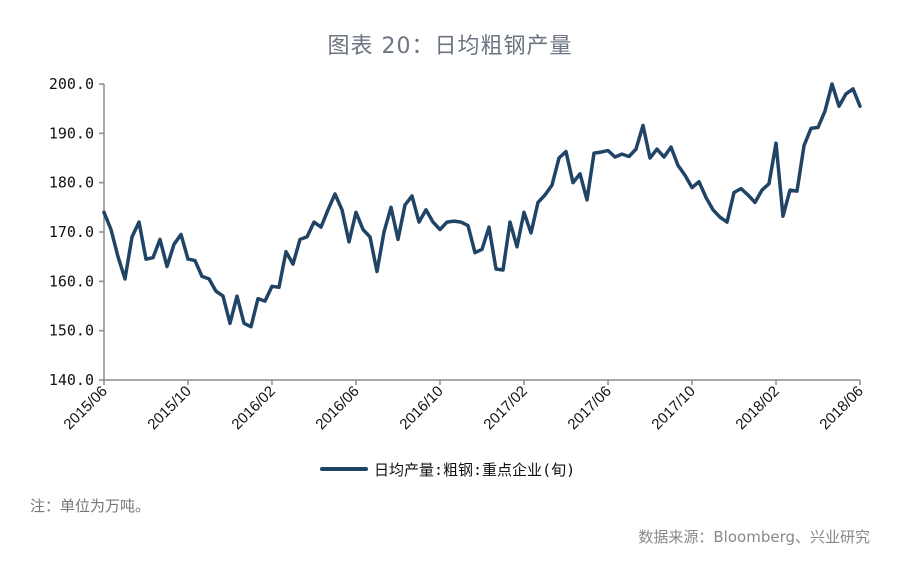  Describe the element at coordinates (71, 380) in the screenshot. I see `y-tick-label: 140.0` at that location.